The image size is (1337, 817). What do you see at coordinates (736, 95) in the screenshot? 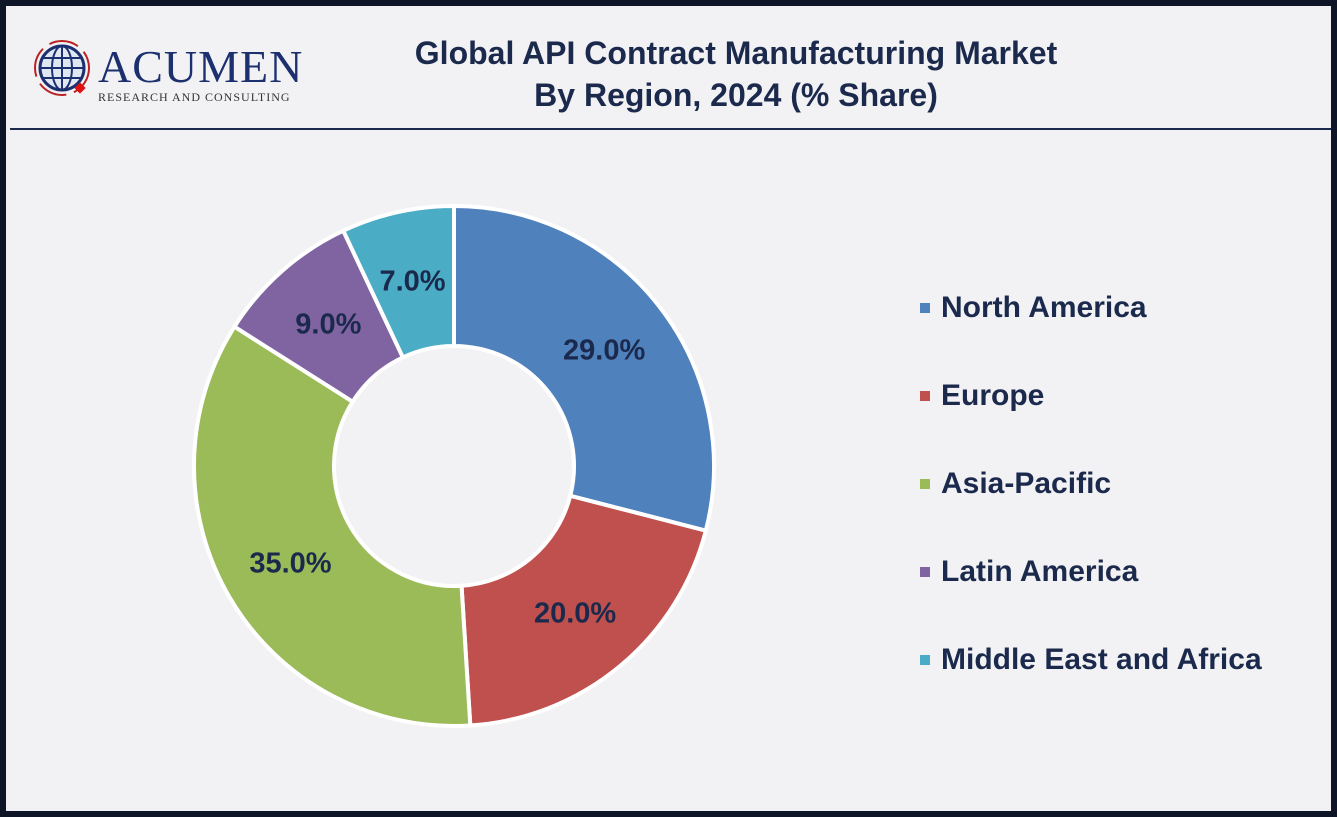
I see `title-line-2: By Region, 2024 (% Share)` at bounding box center [736, 95].